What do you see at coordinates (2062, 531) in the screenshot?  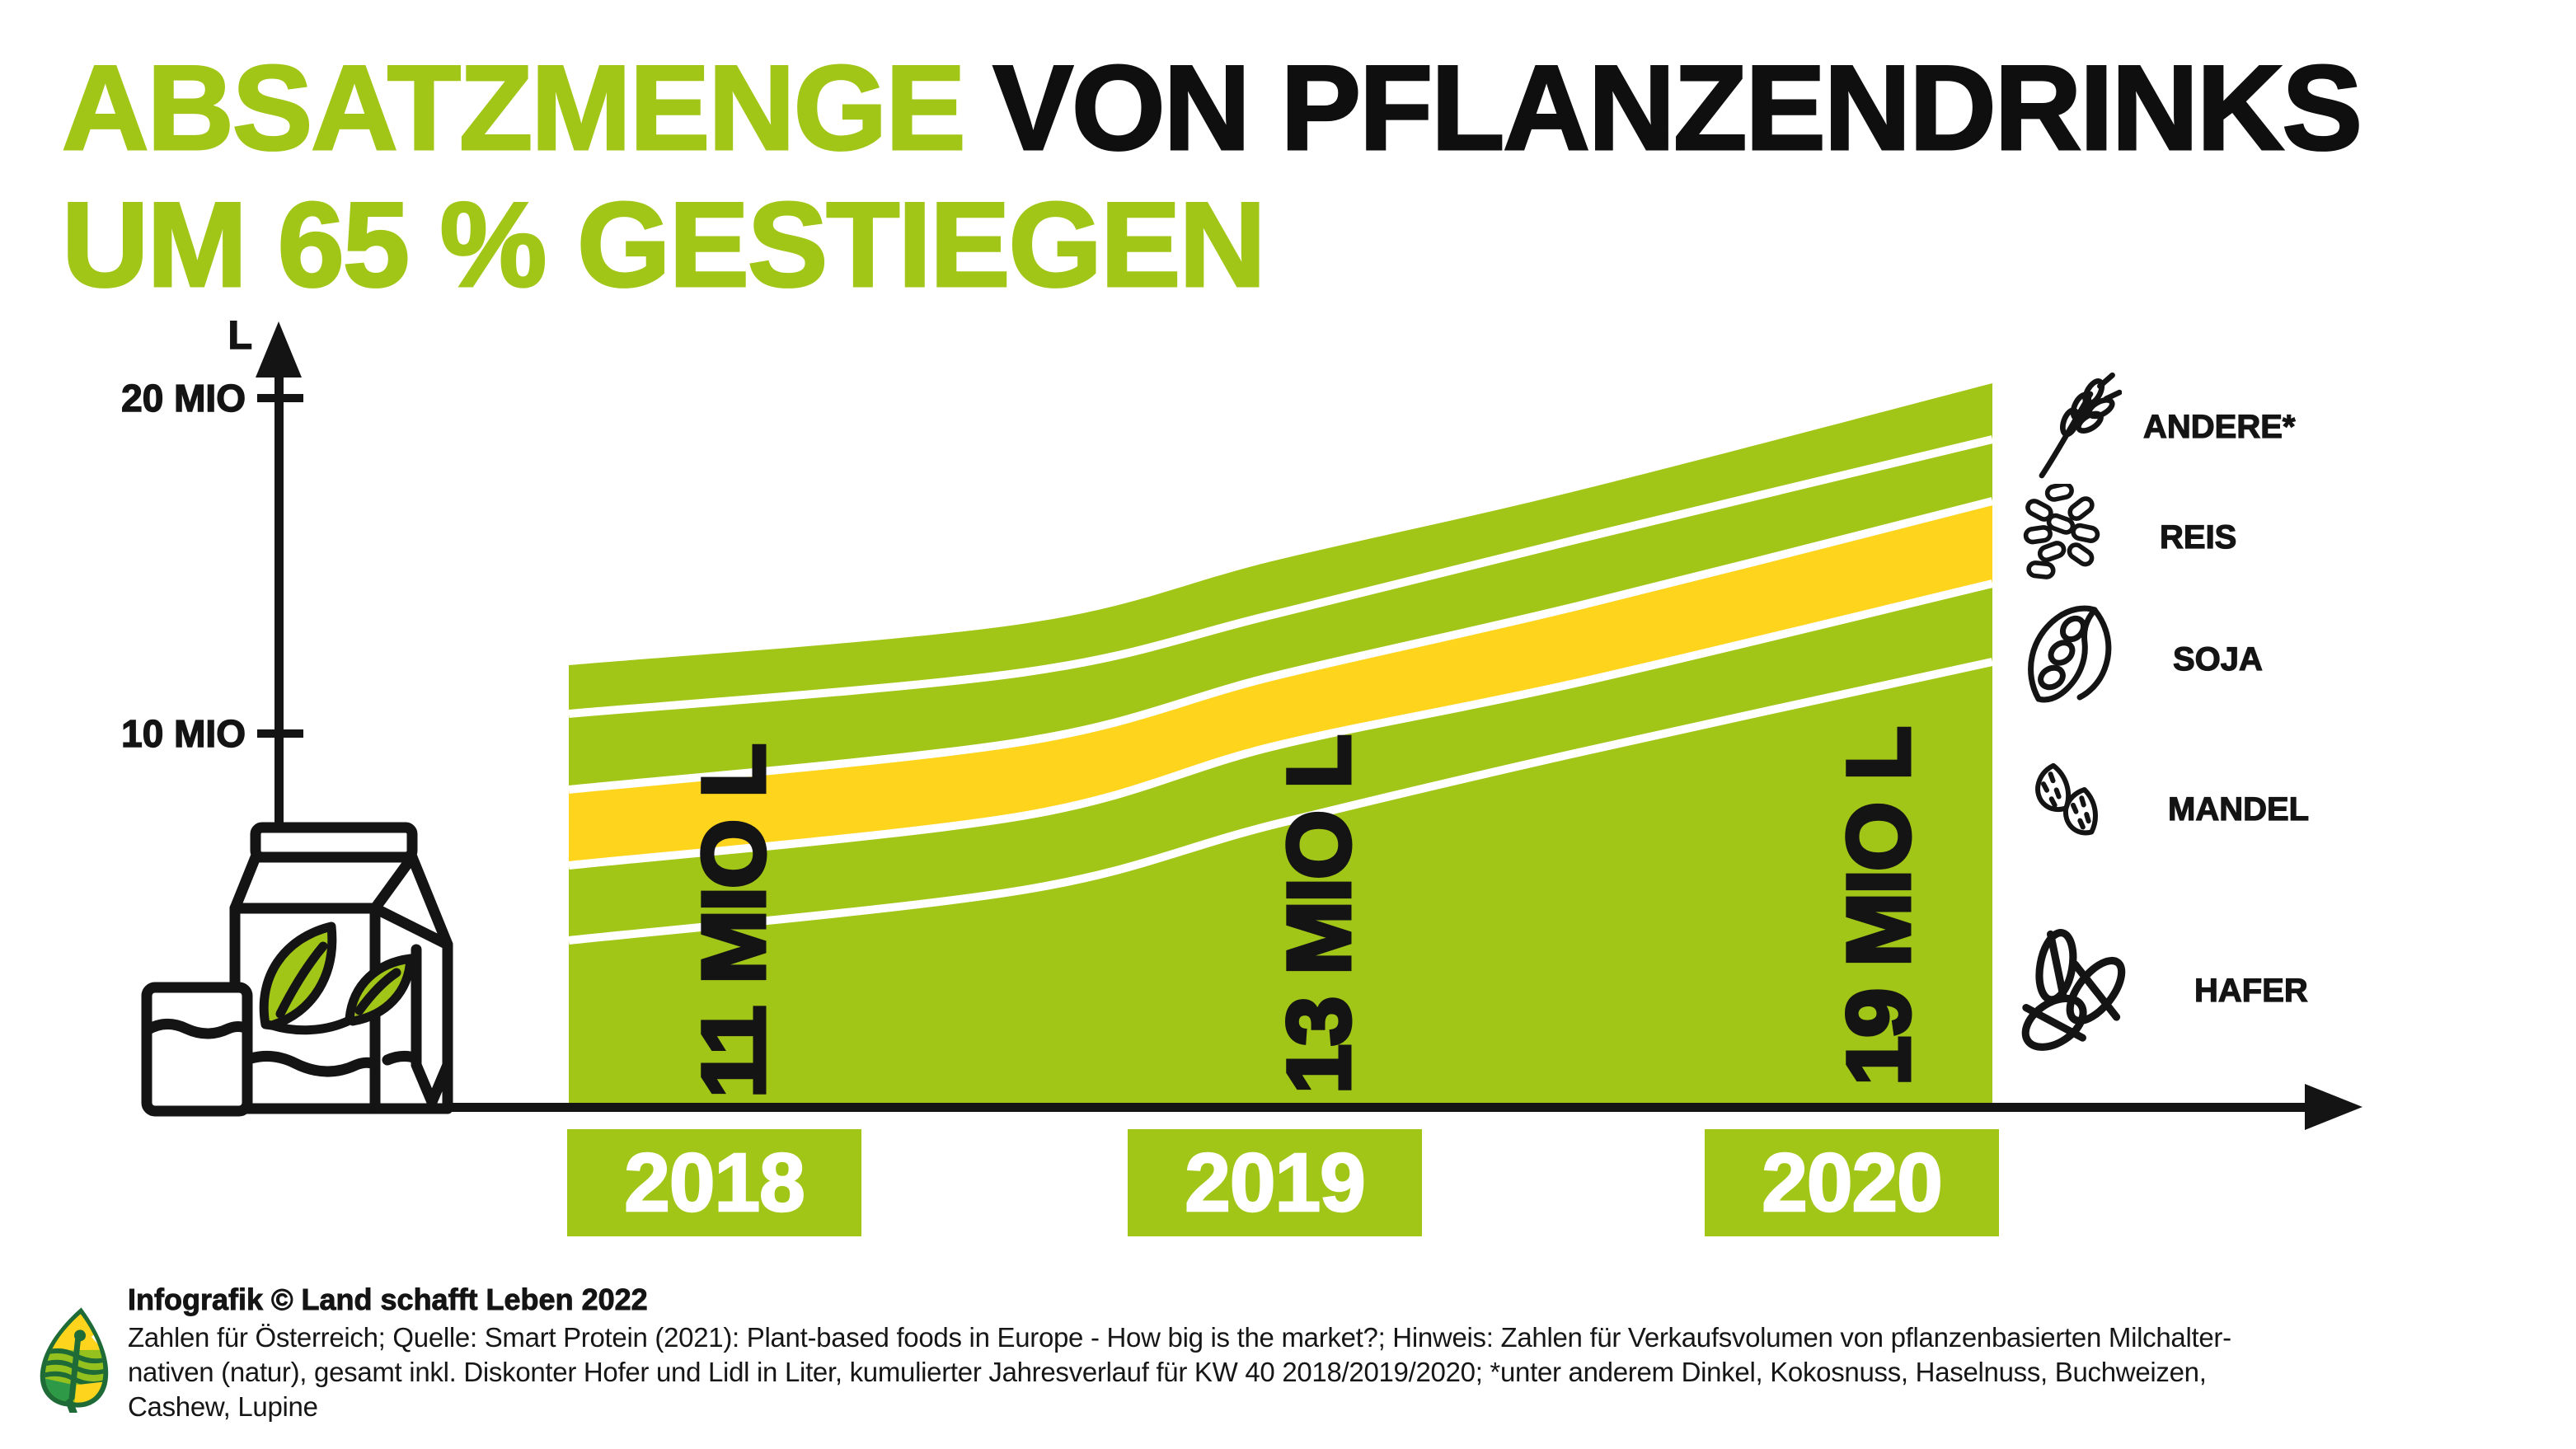 I see `rice-grains-icon` at bounding box center [2062, 531].